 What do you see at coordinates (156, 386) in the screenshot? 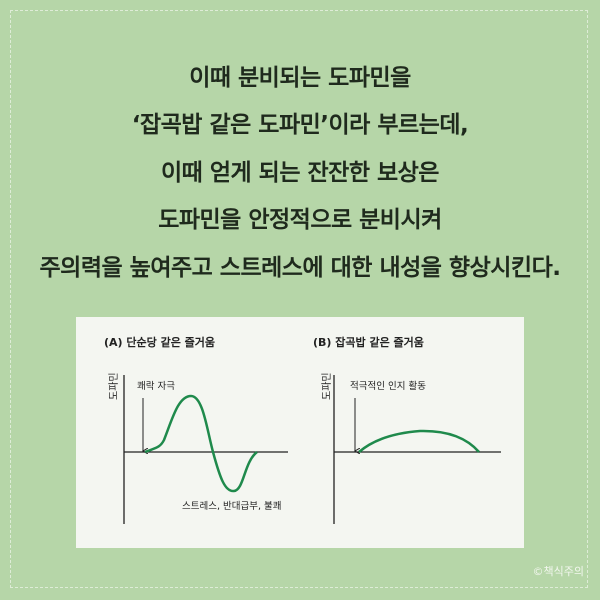
I see `panel-a-arrow-label: 쾌락 자극` at bounding box center [156, 386].